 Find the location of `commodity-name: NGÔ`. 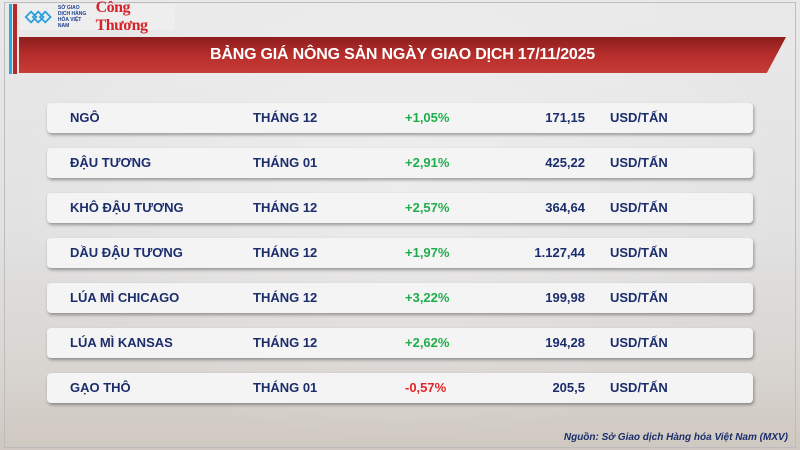

commodity-name: NGÔ is located at coordinates (85, 117).